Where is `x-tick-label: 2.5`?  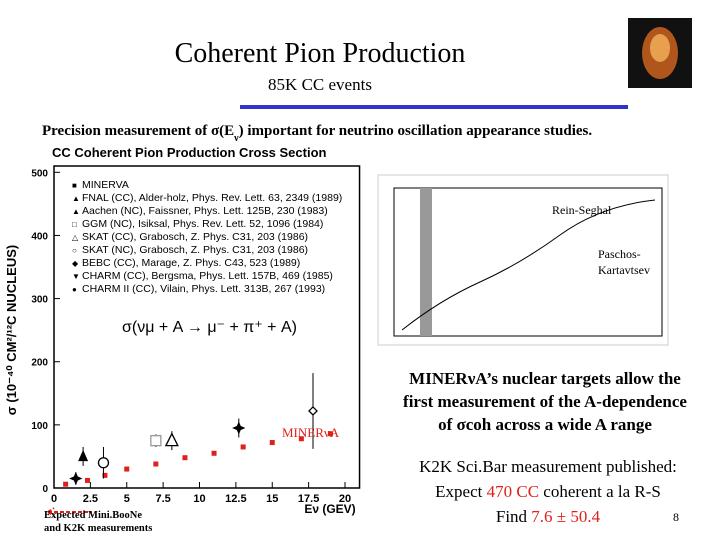 x-tick-label: 2.5 is located at coordinates (90, 499).